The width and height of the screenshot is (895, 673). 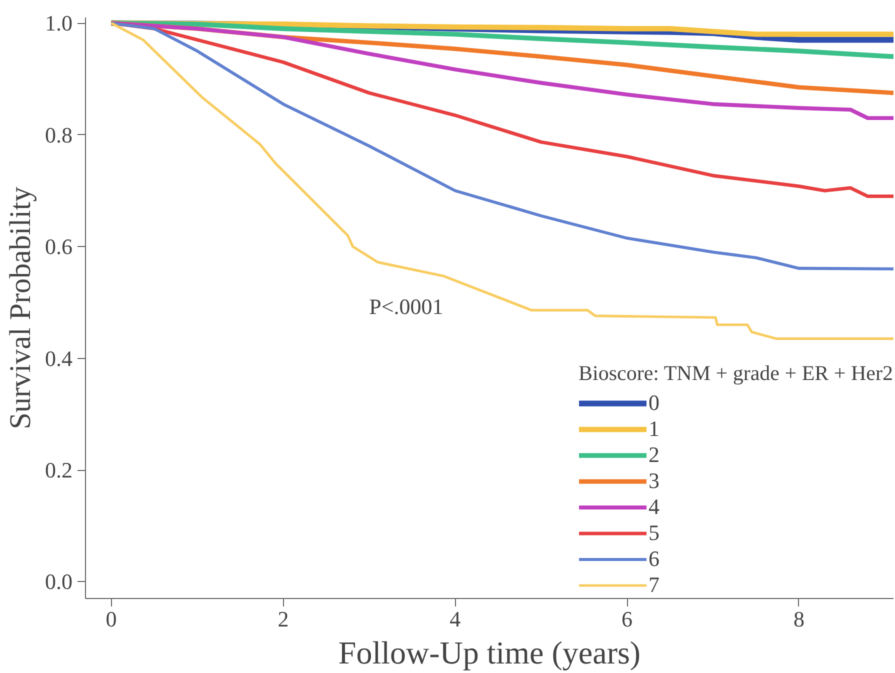 I want to click on legend-label: 3, so click(x=654, y=481).